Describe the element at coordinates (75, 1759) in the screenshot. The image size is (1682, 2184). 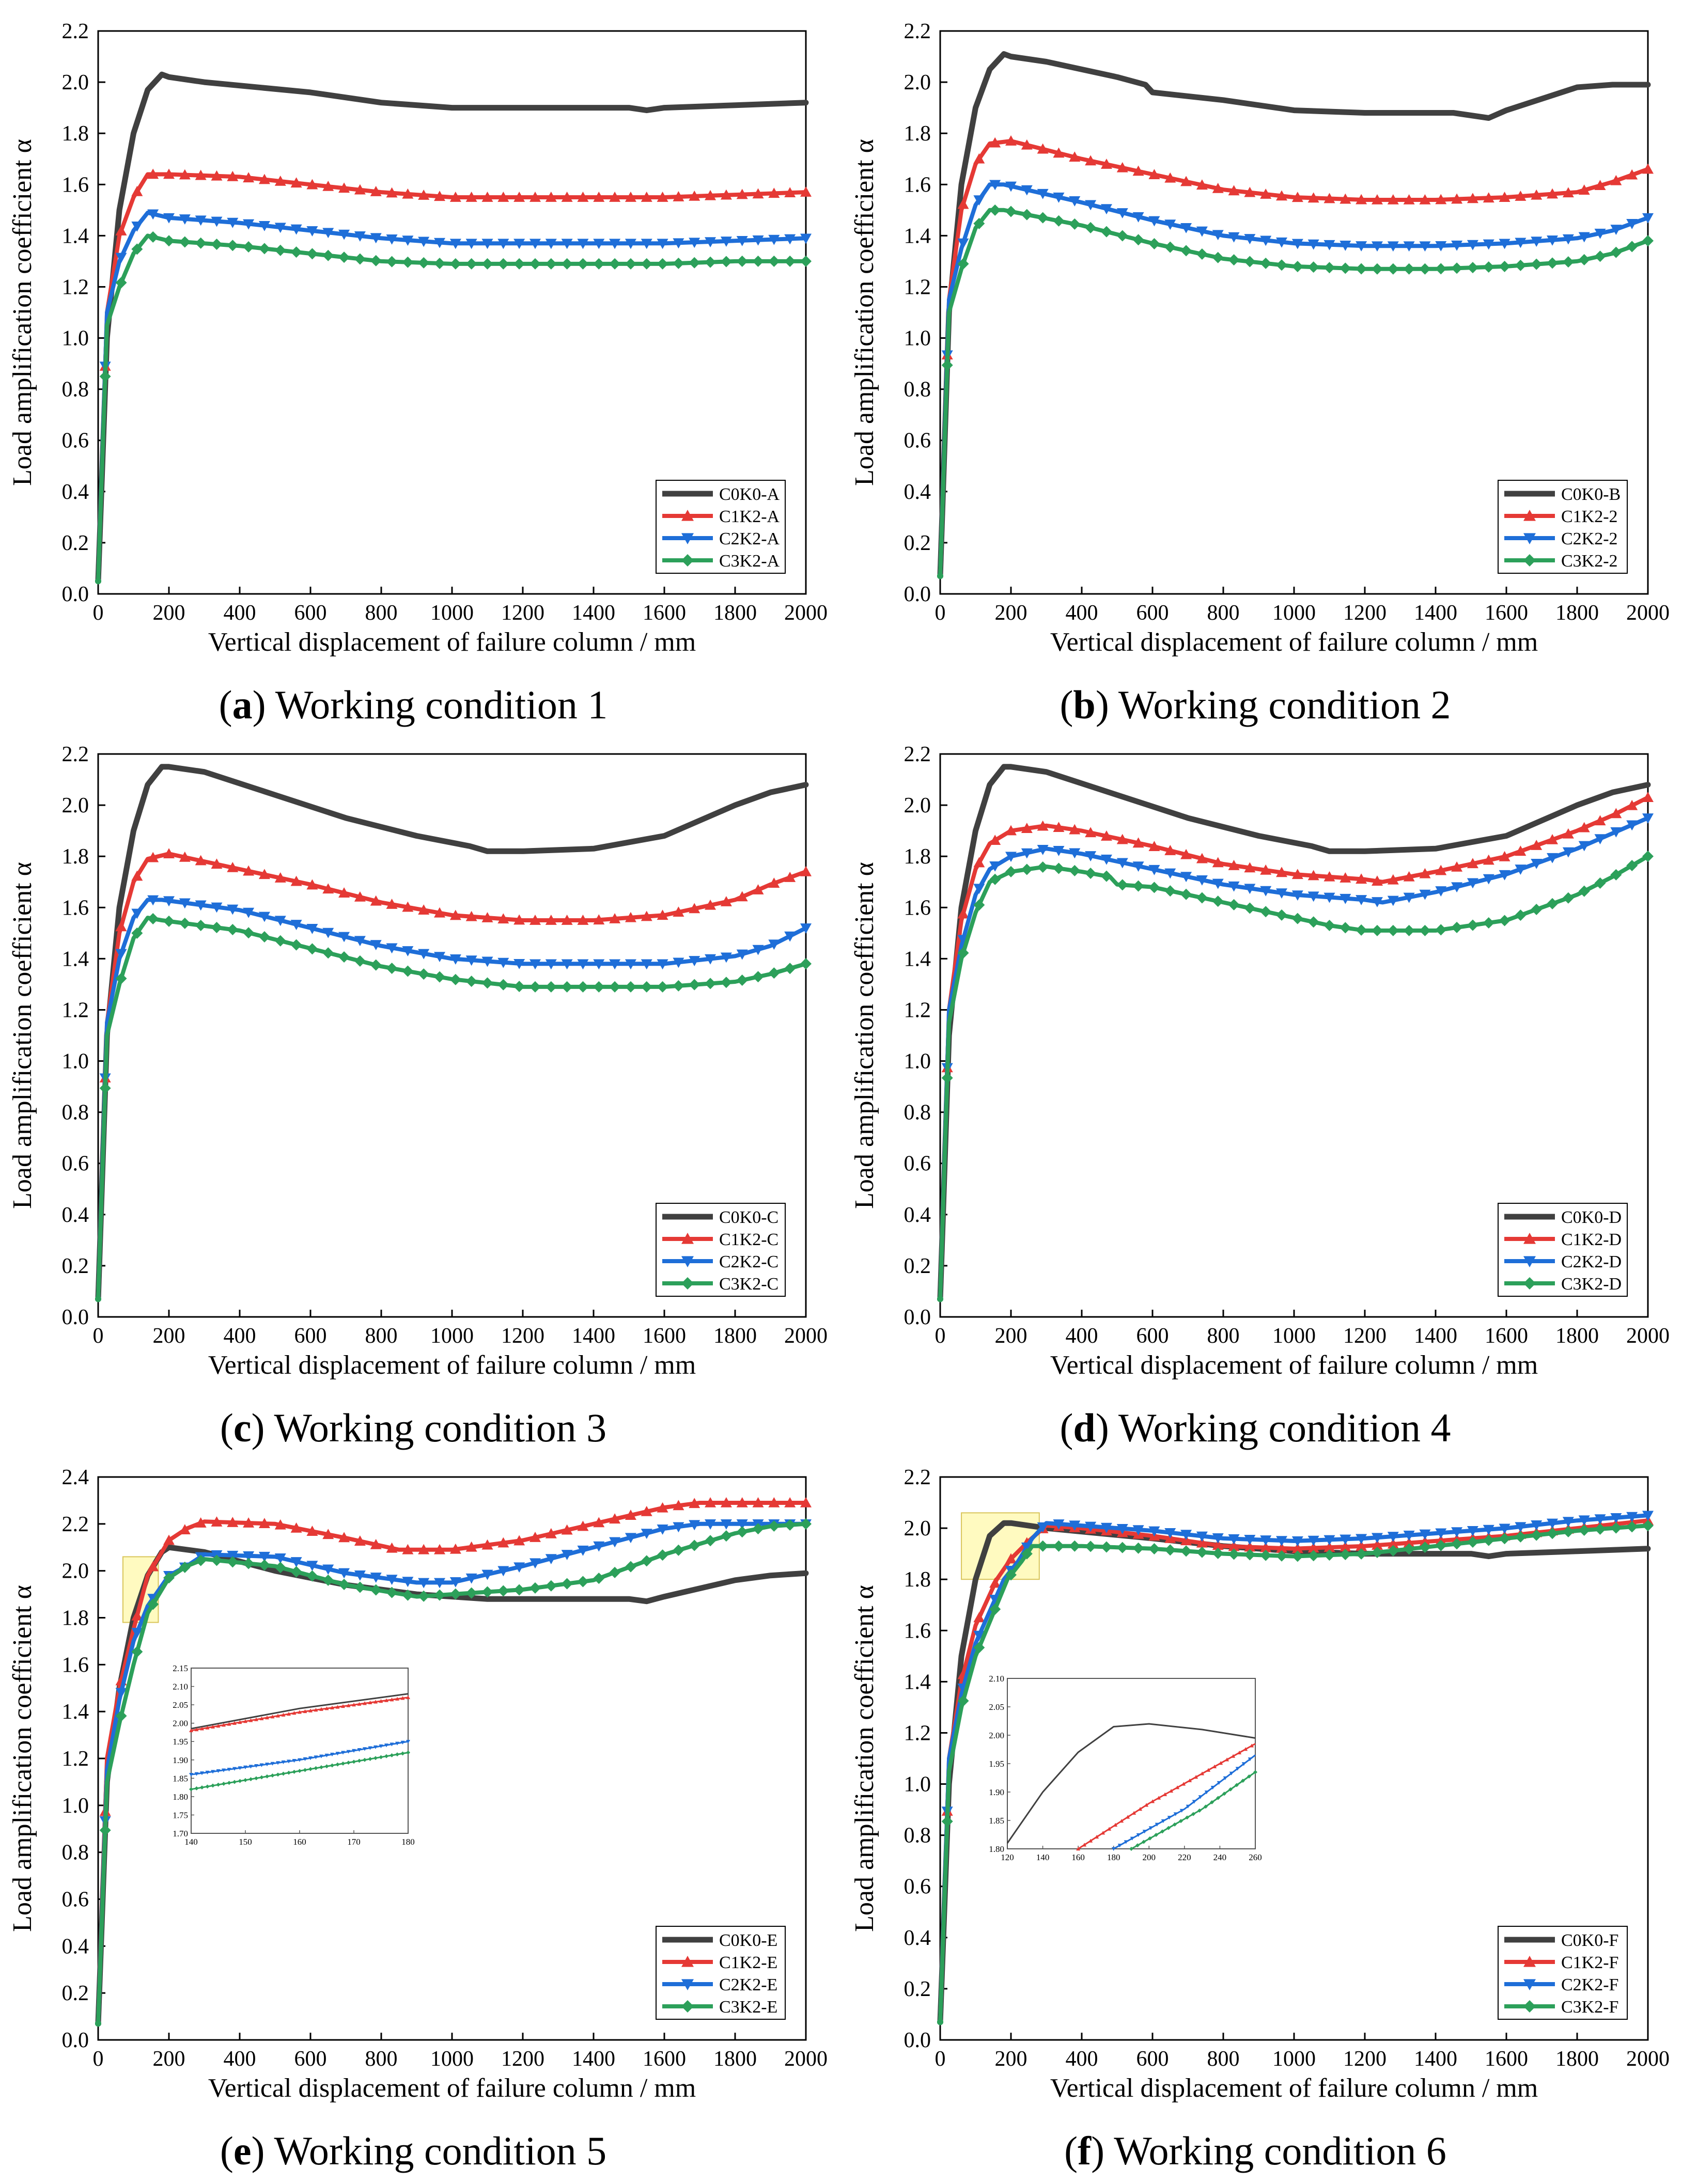
I see `y-tick-label: 1.2` at that location.